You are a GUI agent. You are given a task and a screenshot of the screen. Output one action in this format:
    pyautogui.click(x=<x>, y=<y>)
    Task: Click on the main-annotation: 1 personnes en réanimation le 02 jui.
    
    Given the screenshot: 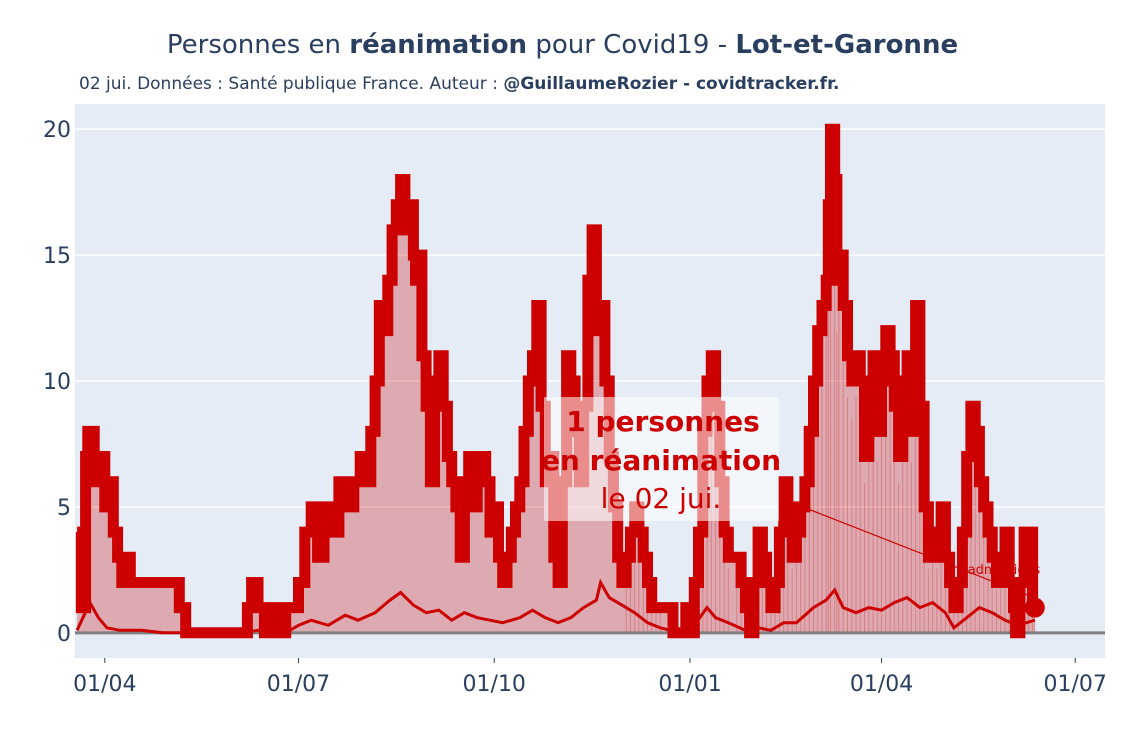 What is the action you would take?
    pyautogui.click(x=661, y=459)
    